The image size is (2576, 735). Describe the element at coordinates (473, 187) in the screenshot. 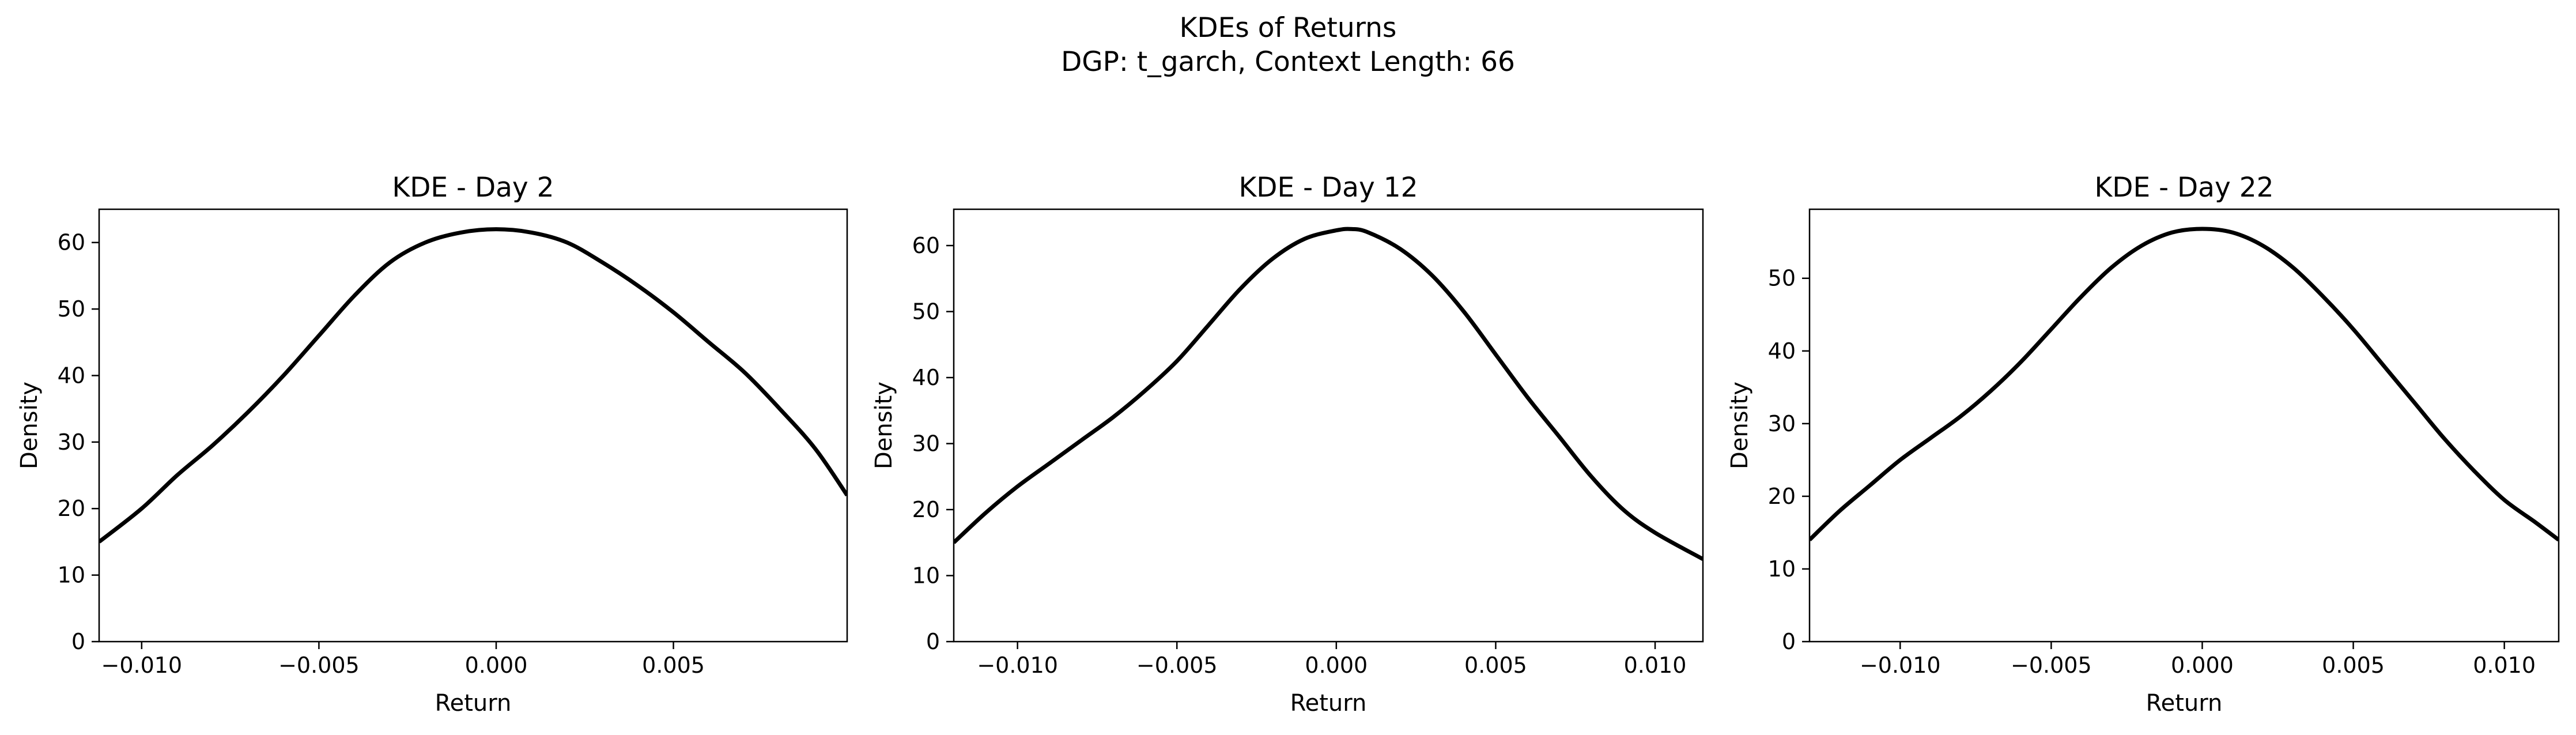

I see `panel-title: KDE - Day 2` at that location.